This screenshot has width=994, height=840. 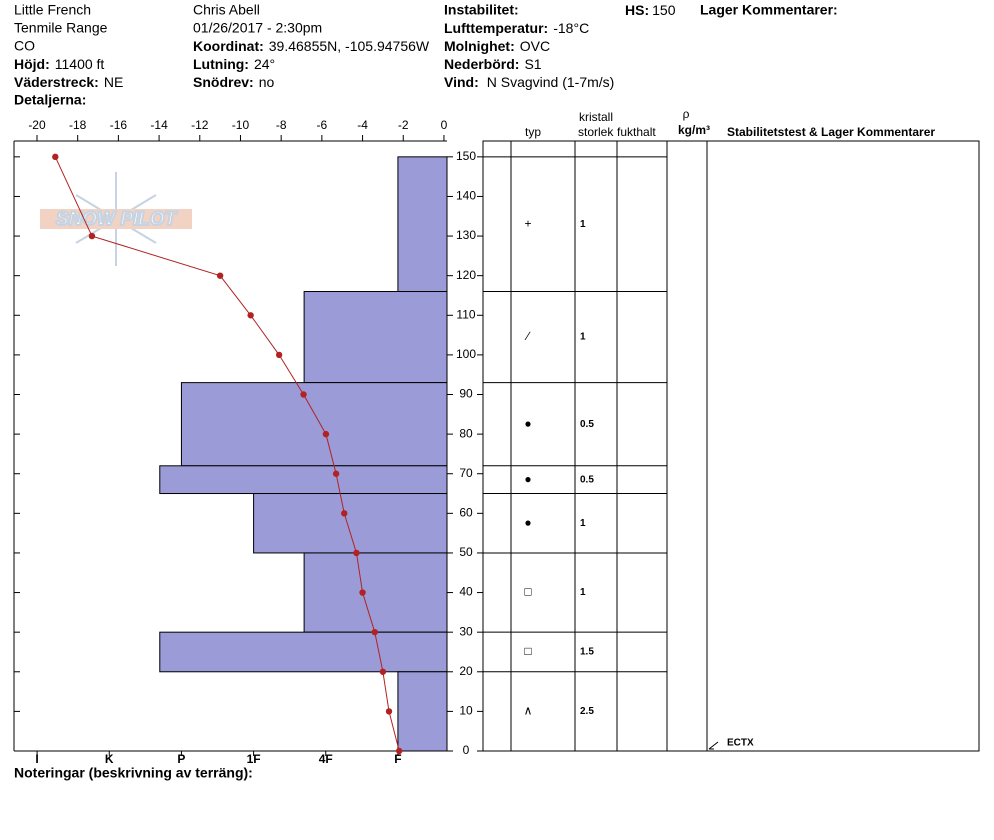 What do you see at coordinates (362, 125) in the screenshot?
I see `temp-tick-label: -4` at bounding box center [362, 125].